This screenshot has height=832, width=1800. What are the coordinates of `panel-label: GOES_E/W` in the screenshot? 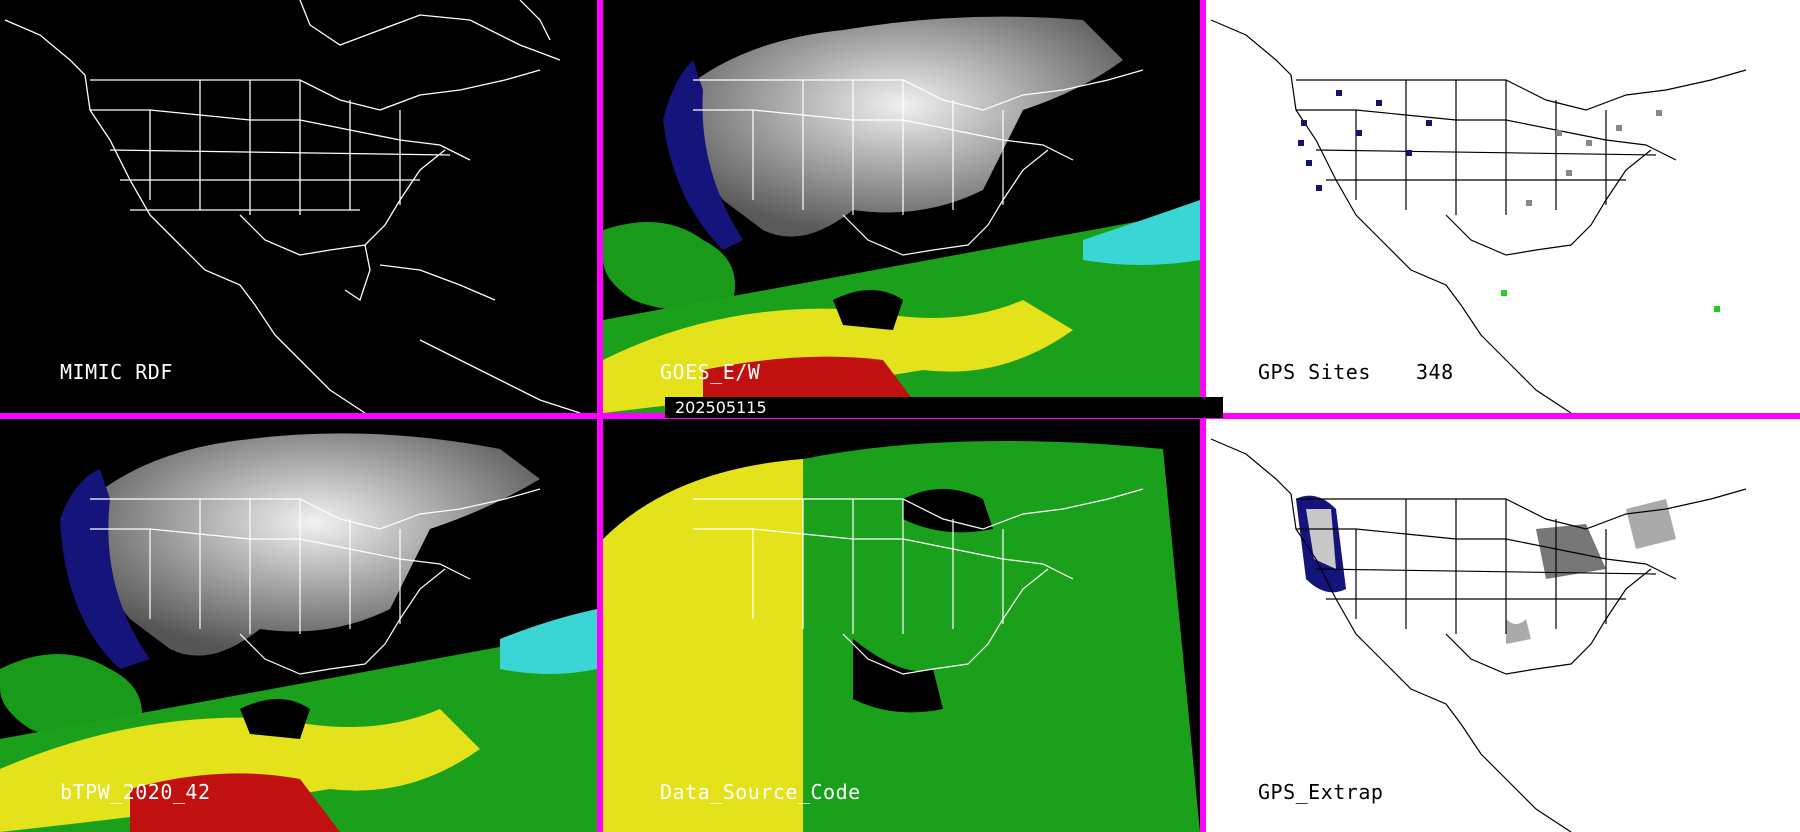 It's located at (710, 372).